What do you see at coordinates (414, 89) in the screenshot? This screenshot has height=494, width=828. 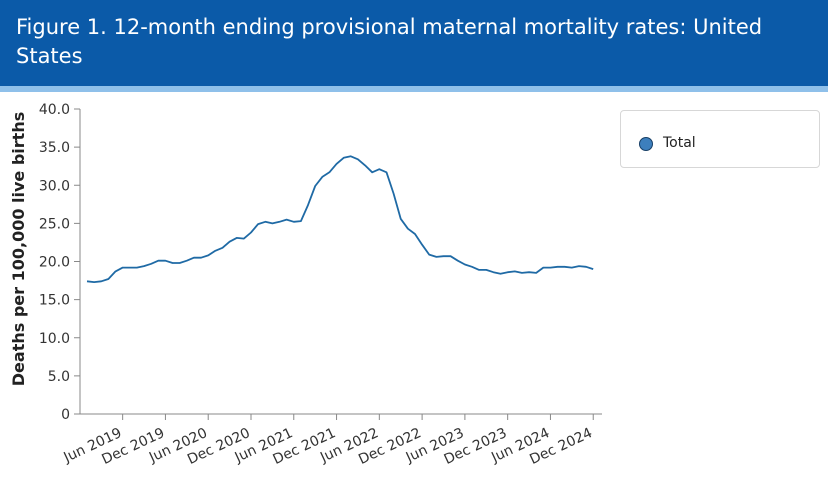 I see `header-stripe` at bounding box center [414, 89].